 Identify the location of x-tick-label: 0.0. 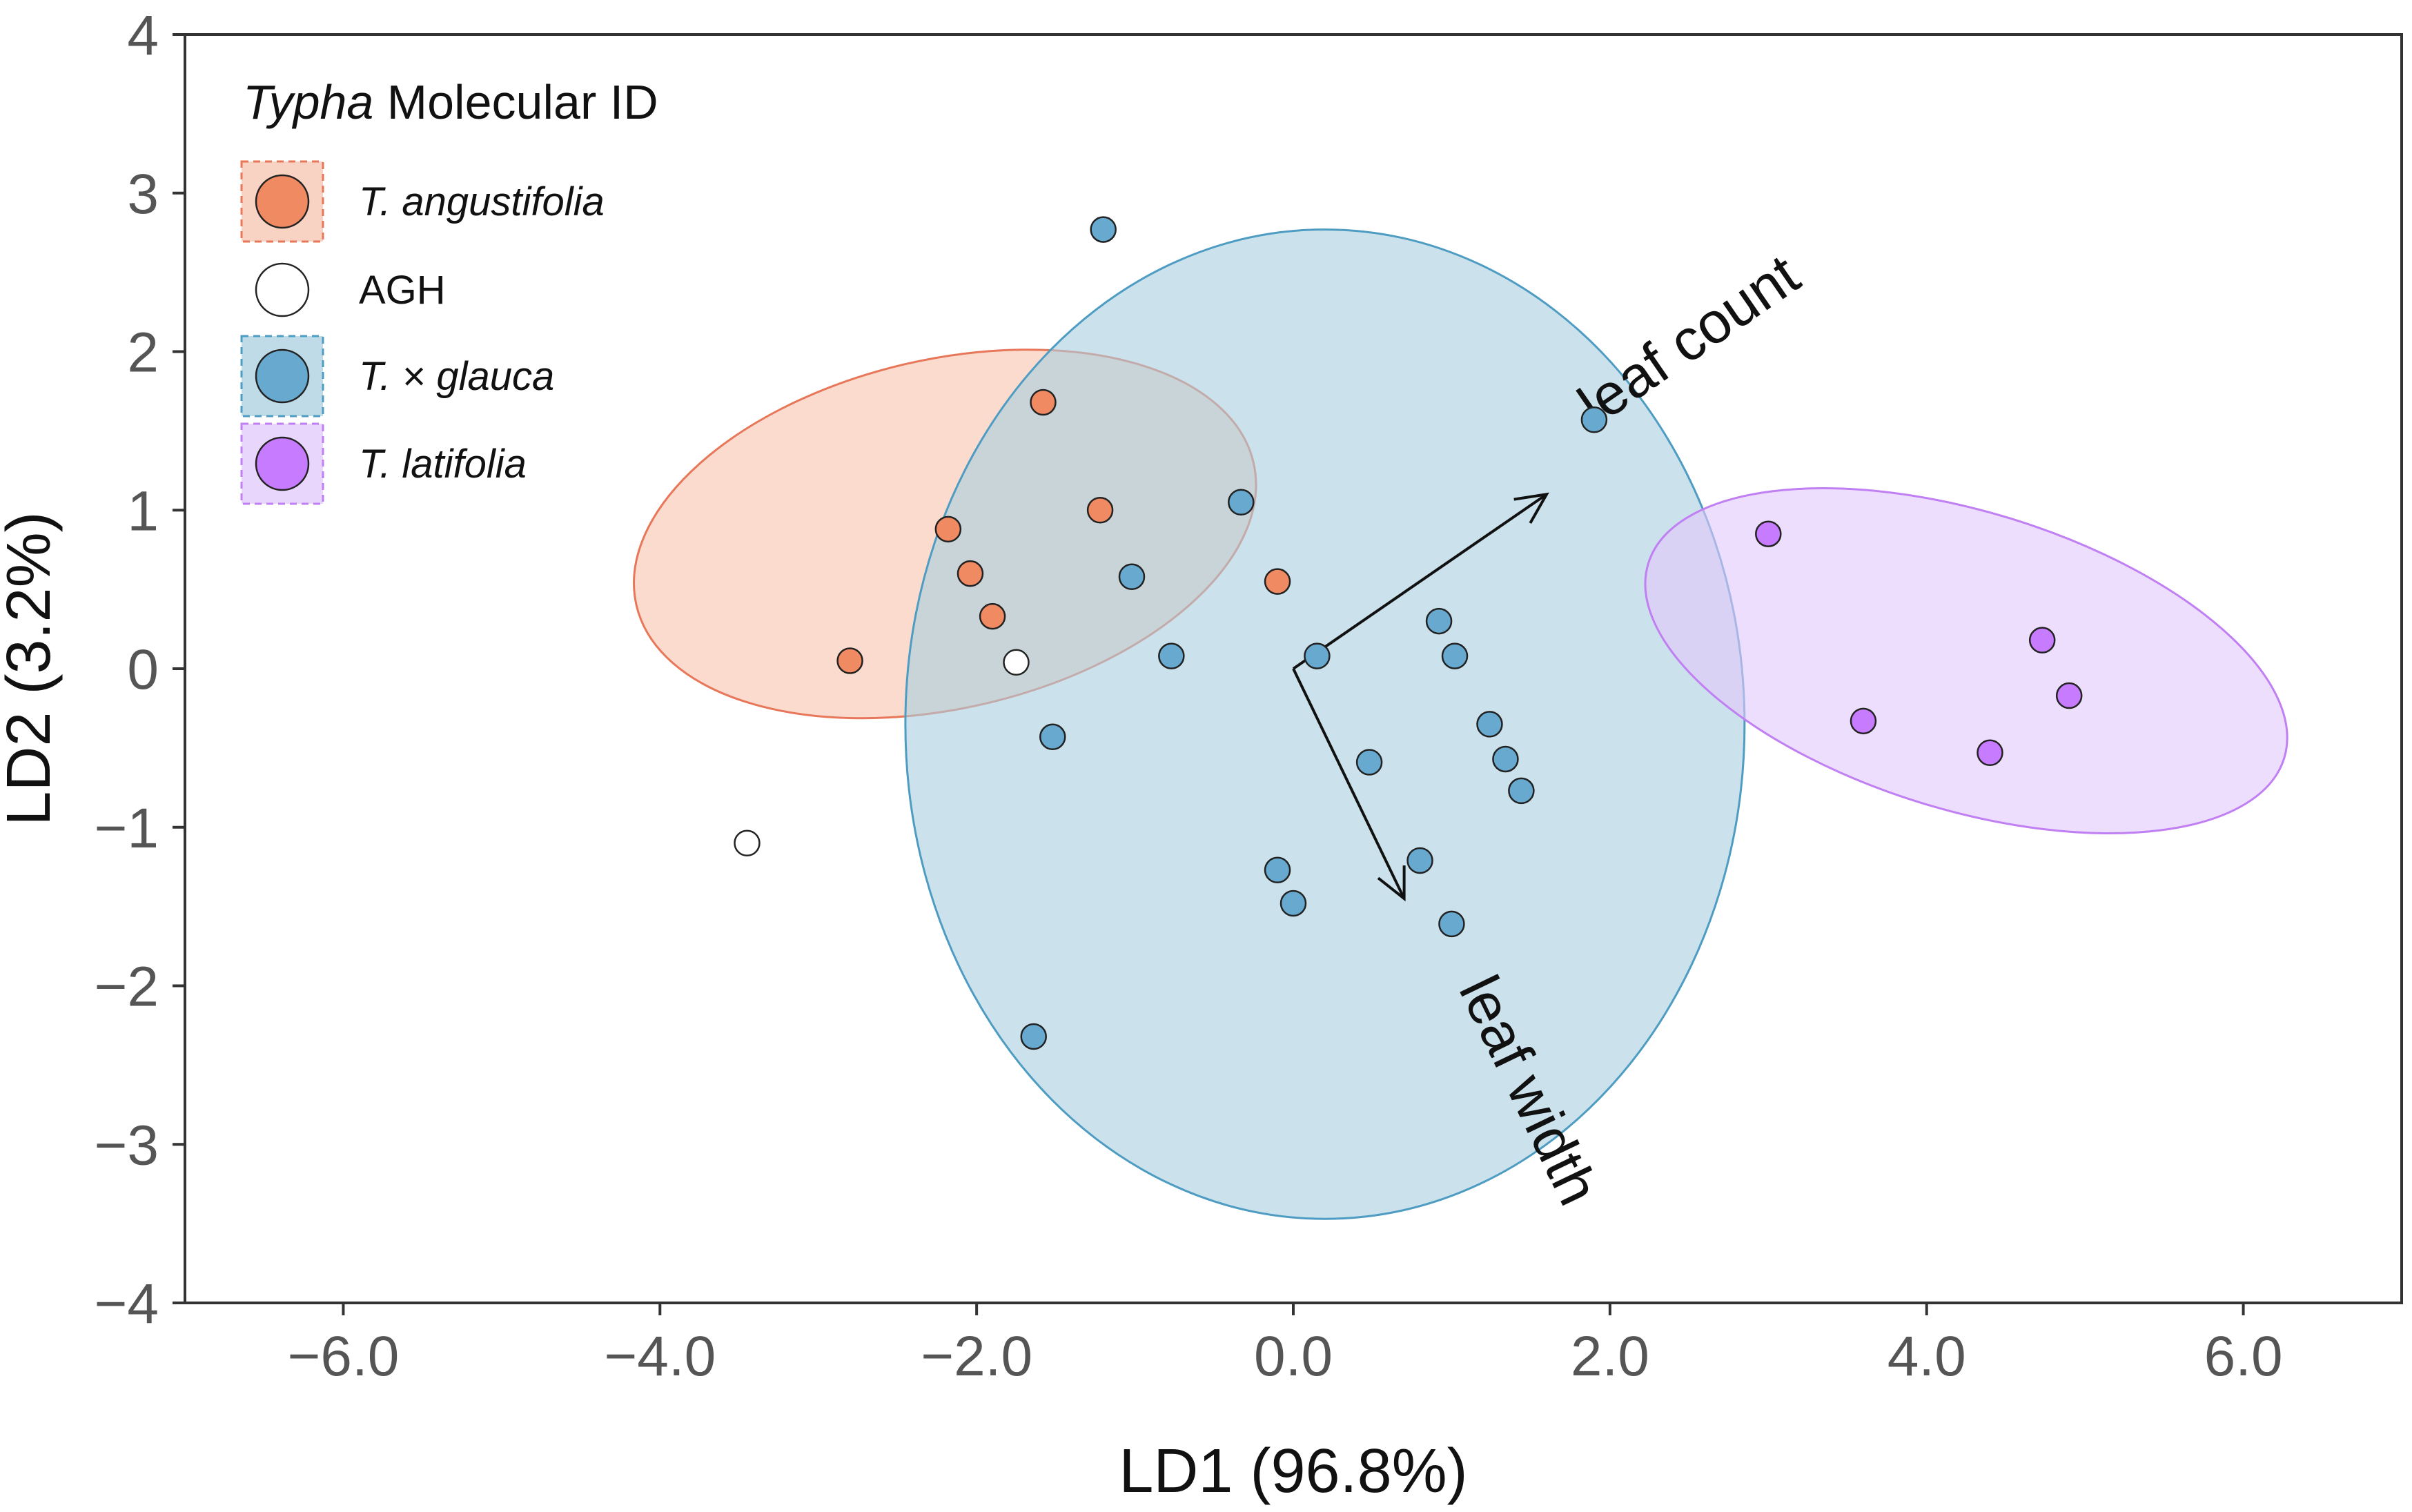
(1293, 1356).